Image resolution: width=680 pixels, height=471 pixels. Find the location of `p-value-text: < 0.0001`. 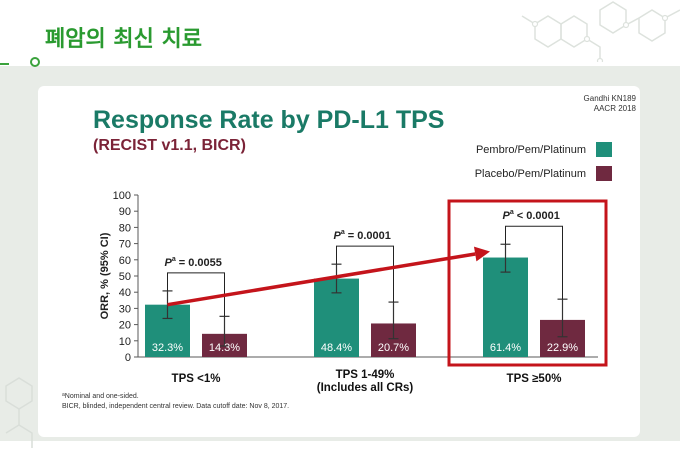

p-value-text: < 0.0001 is located at coordinates (538, 216).